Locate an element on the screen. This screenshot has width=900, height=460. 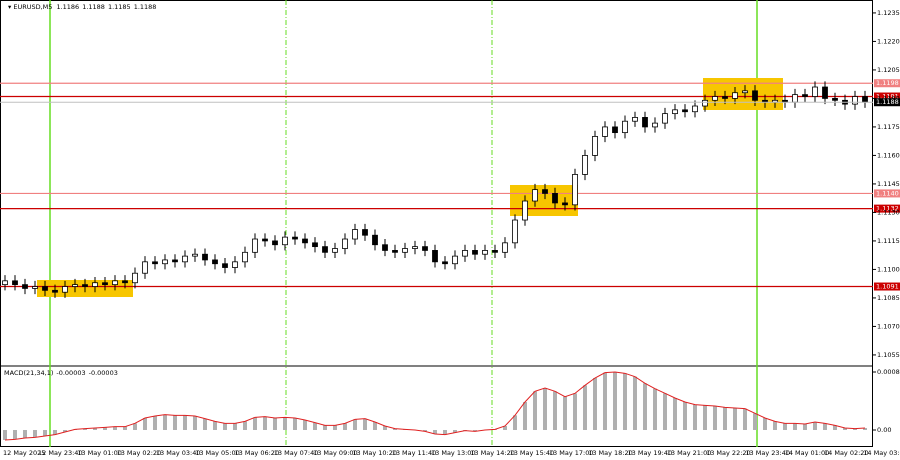
y-tick-label: 1.1055 is located at coordinates (888, 355).